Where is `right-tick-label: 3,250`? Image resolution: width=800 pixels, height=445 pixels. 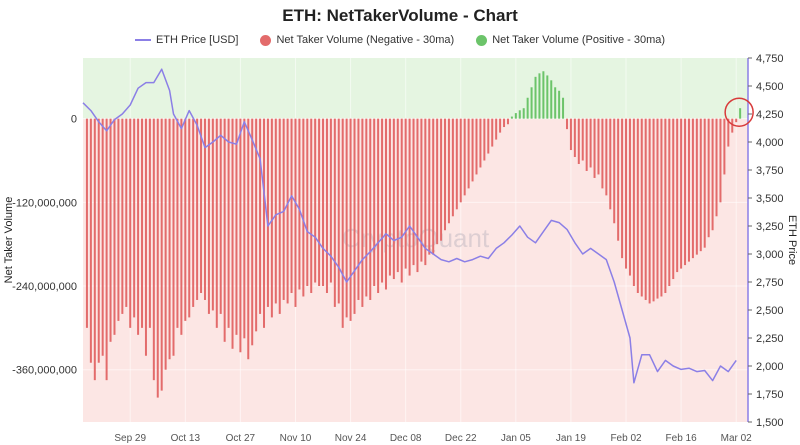
right-tick-label: 3,250 is located at coordinates (770, 227).